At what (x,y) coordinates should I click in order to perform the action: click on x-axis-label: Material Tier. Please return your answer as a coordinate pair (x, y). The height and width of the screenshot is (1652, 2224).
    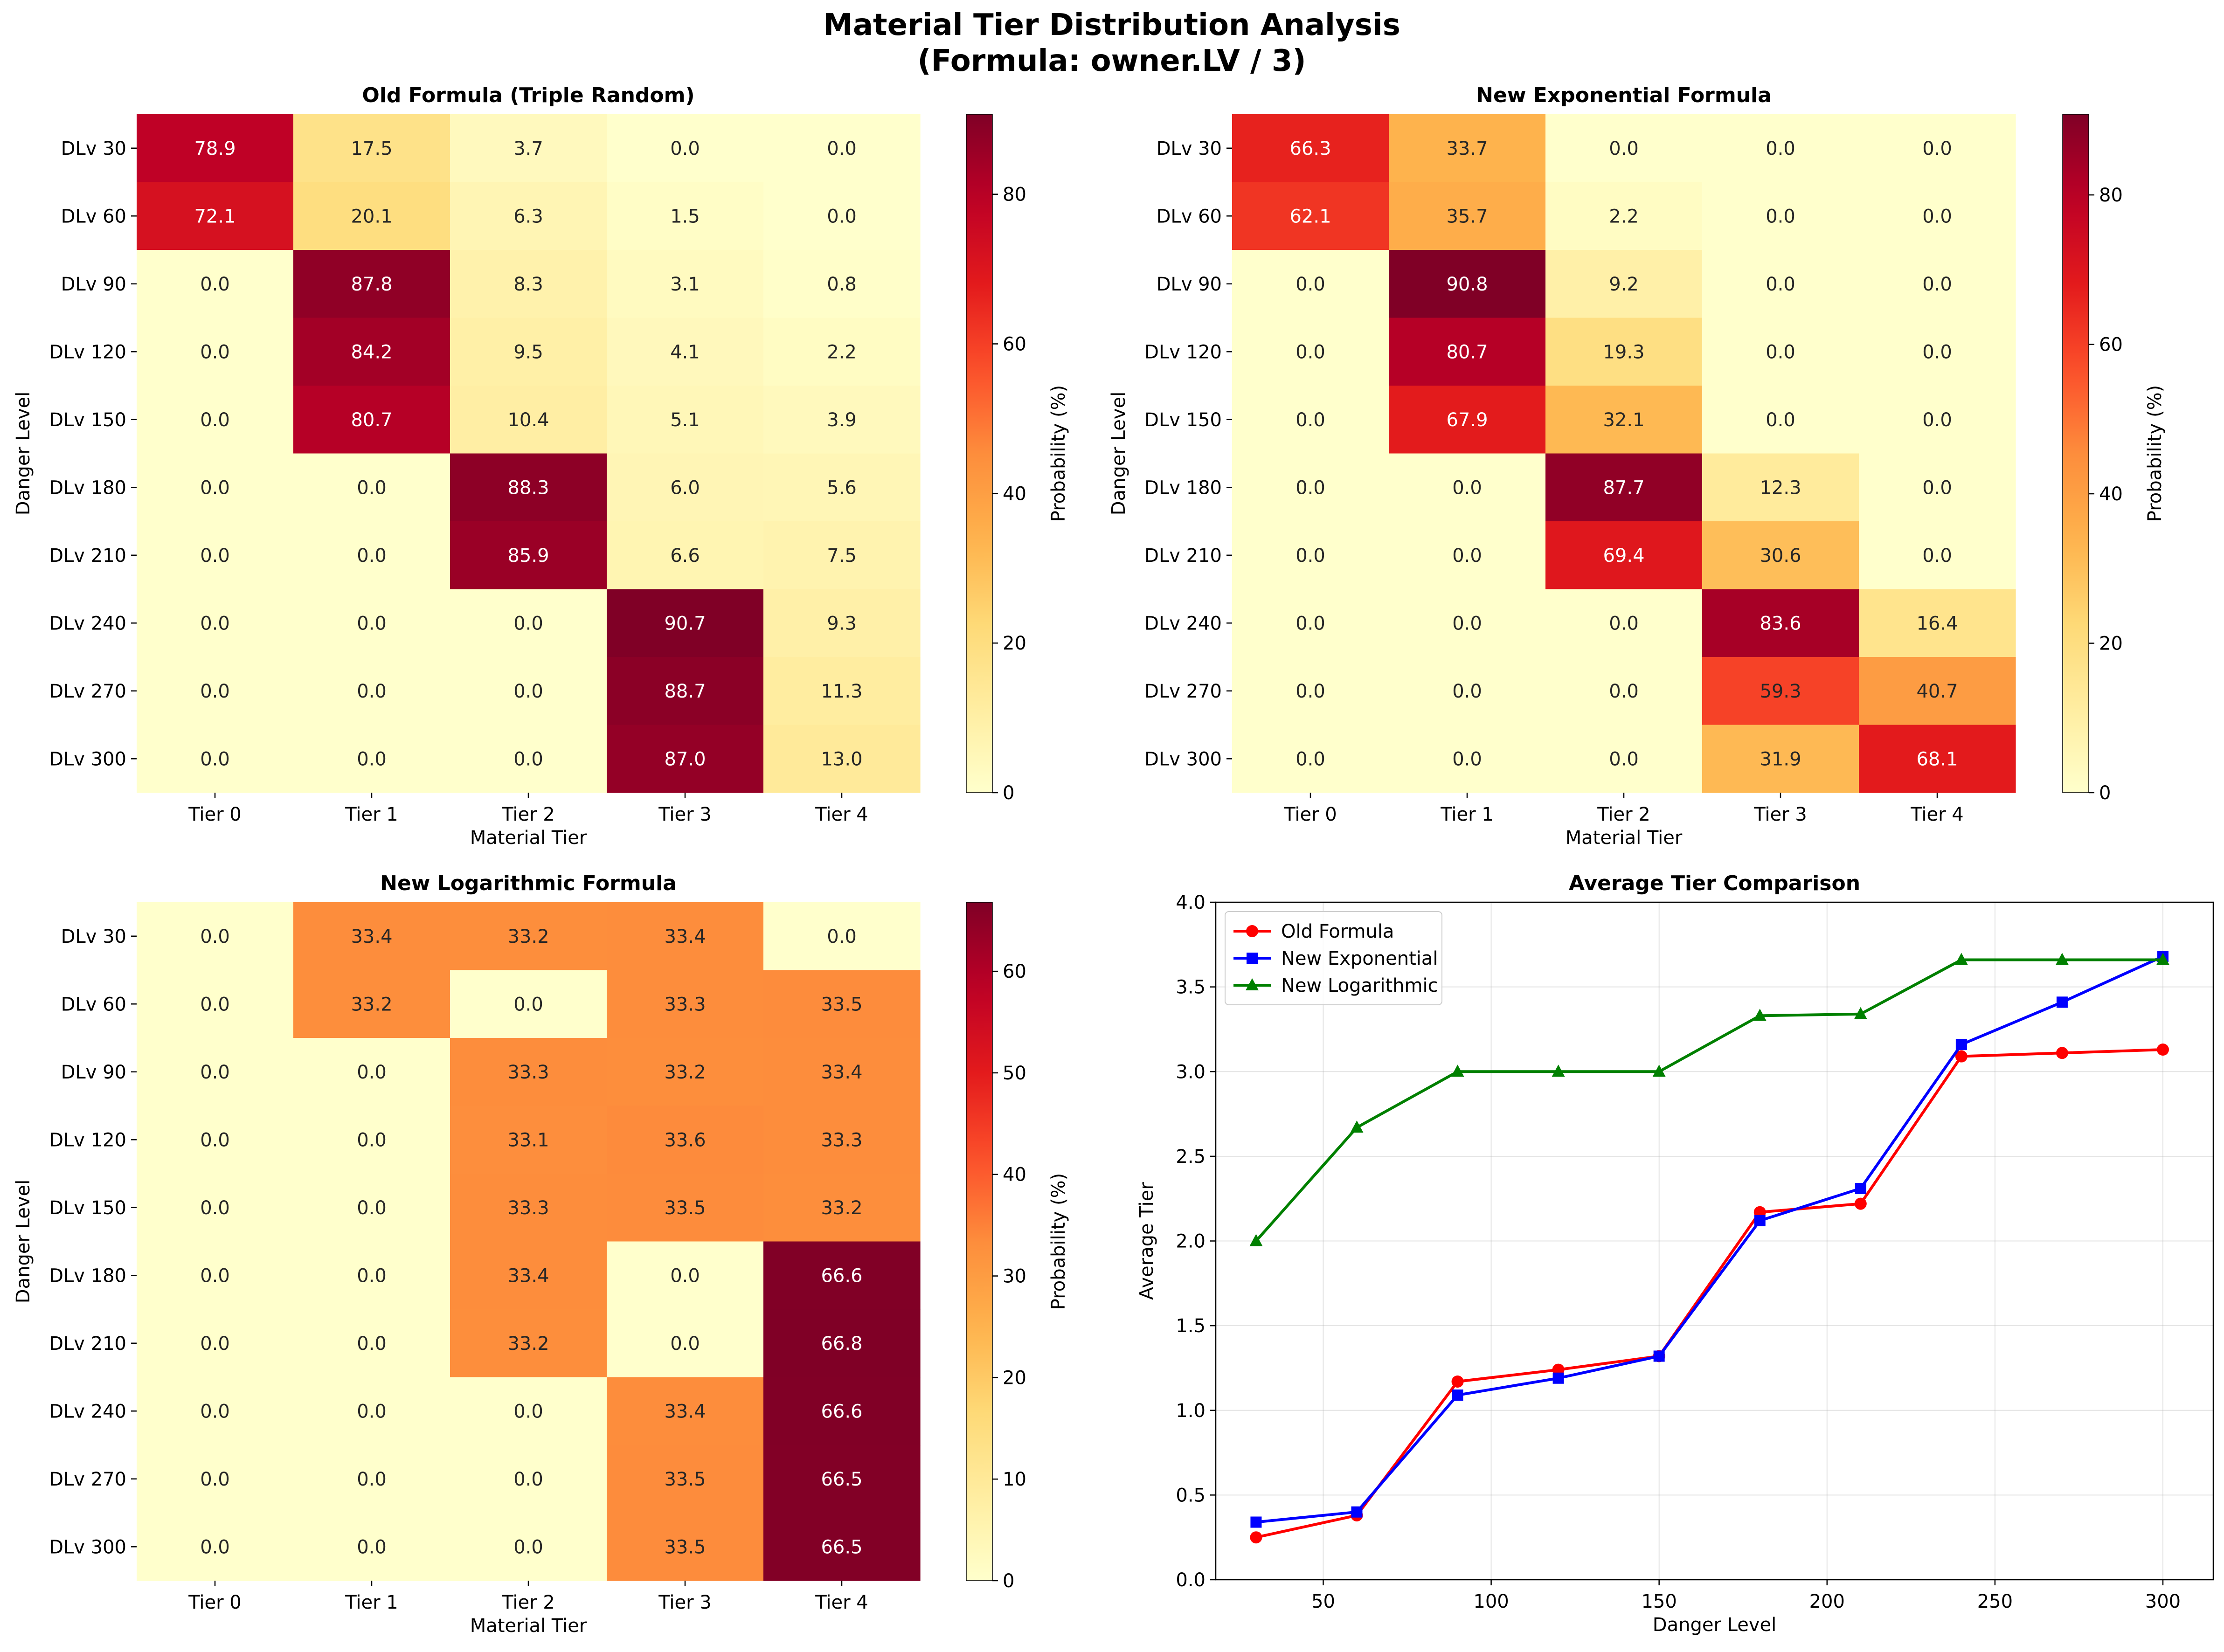
    Looking at the image, I should click on (528, 838).